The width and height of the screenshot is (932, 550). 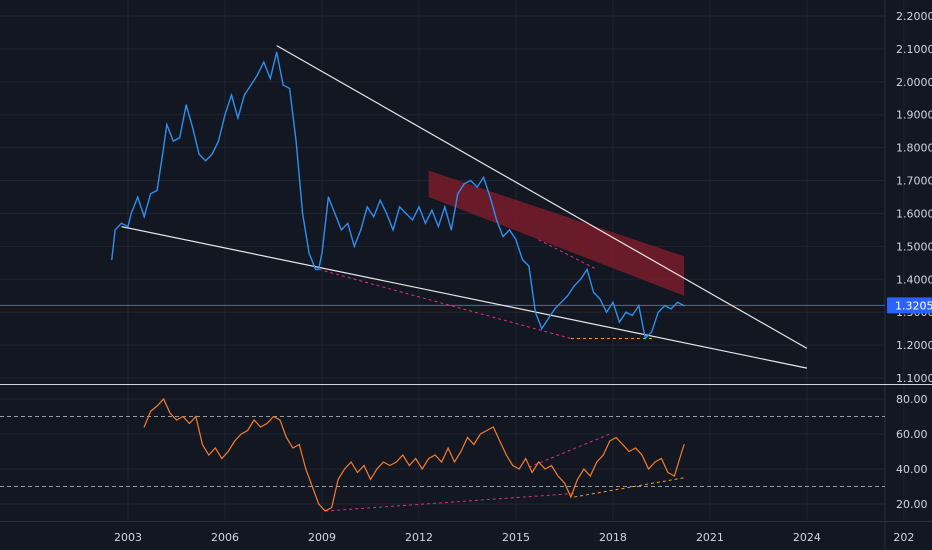 What do you see at coordinates (225, 537) in the screenshot?
I see `time-tick-label: 2006` at bounding box center [225, 537].